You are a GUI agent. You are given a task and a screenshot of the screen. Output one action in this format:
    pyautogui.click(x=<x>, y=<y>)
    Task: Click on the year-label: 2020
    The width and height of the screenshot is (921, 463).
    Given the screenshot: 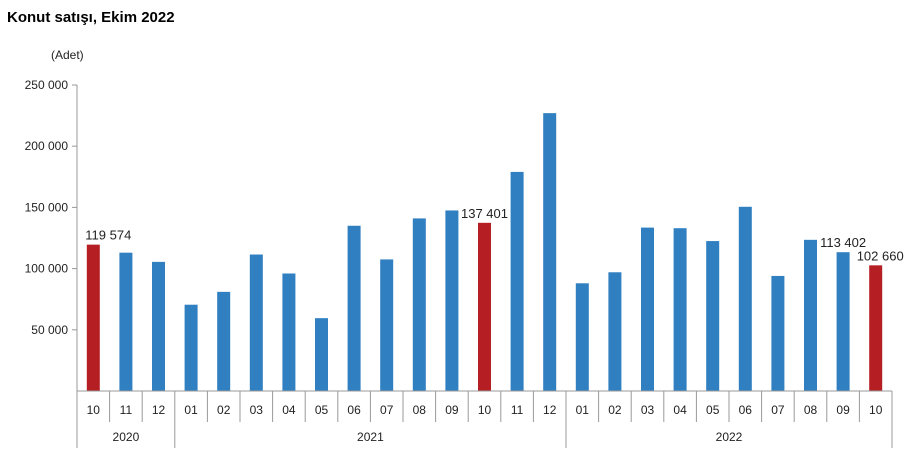 What is the action you would take?
    pyautogui.click(x=126, y=437)
    